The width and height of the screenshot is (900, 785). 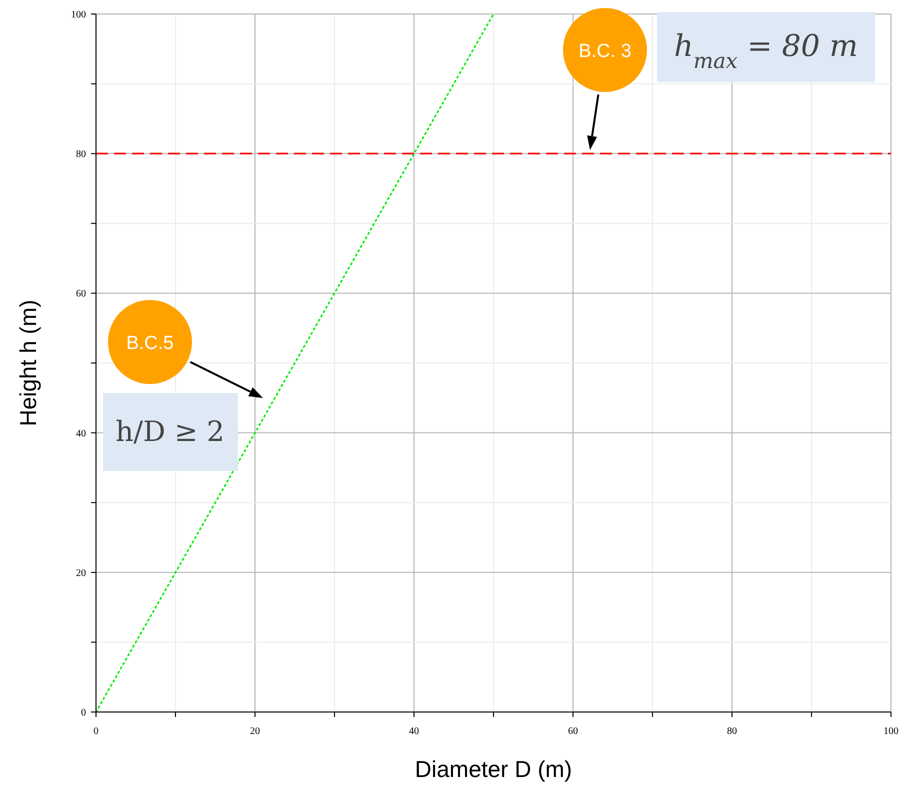 What do you see at coordinates (78, 15) in the screenshot?
I see `y-tick-label: 100` at bounding box center [78, 15].